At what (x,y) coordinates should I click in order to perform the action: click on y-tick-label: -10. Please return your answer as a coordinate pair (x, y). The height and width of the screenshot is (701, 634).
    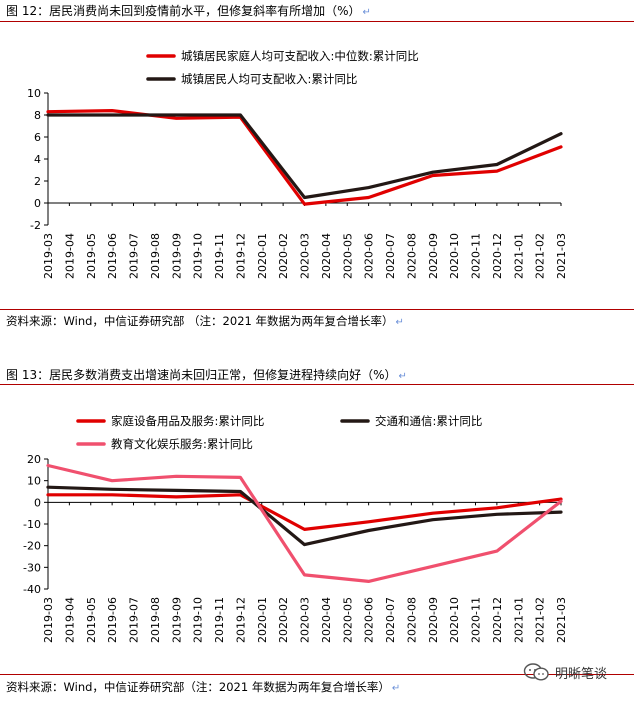
    Looking at the image, I should click on (32, 524).